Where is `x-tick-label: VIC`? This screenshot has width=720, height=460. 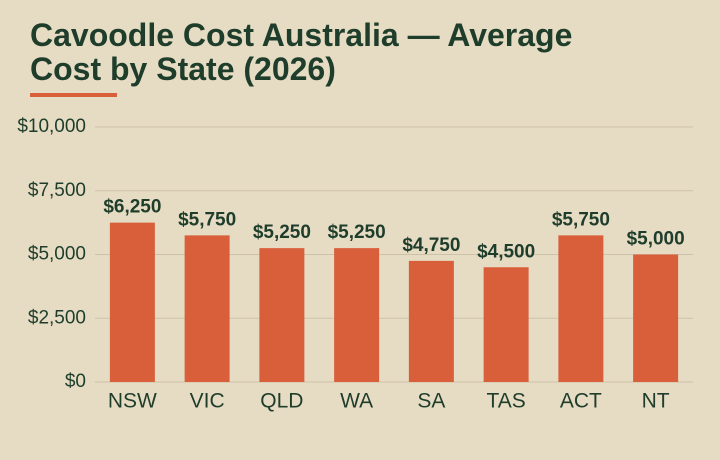
x-tick-label: VIC is located at coordinates (207, 401).